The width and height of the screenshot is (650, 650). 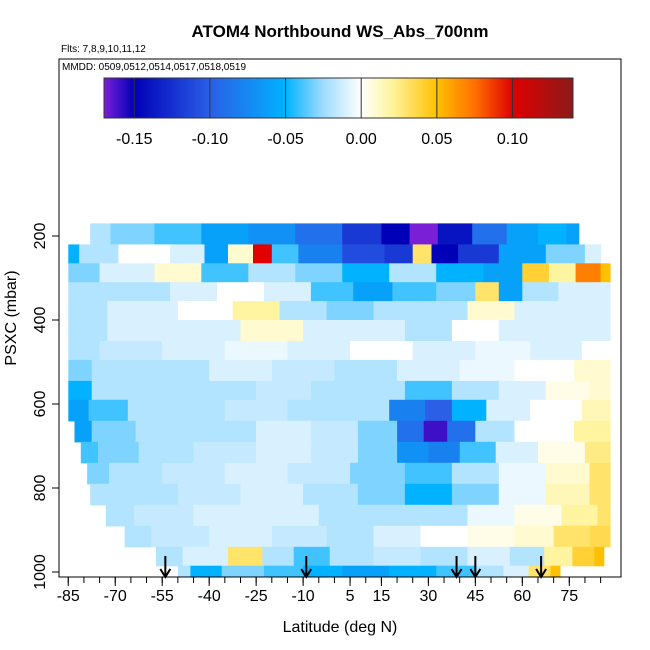 I want to click on y-axis: 200 400 600 800 1000, so click(x=45, y=406).